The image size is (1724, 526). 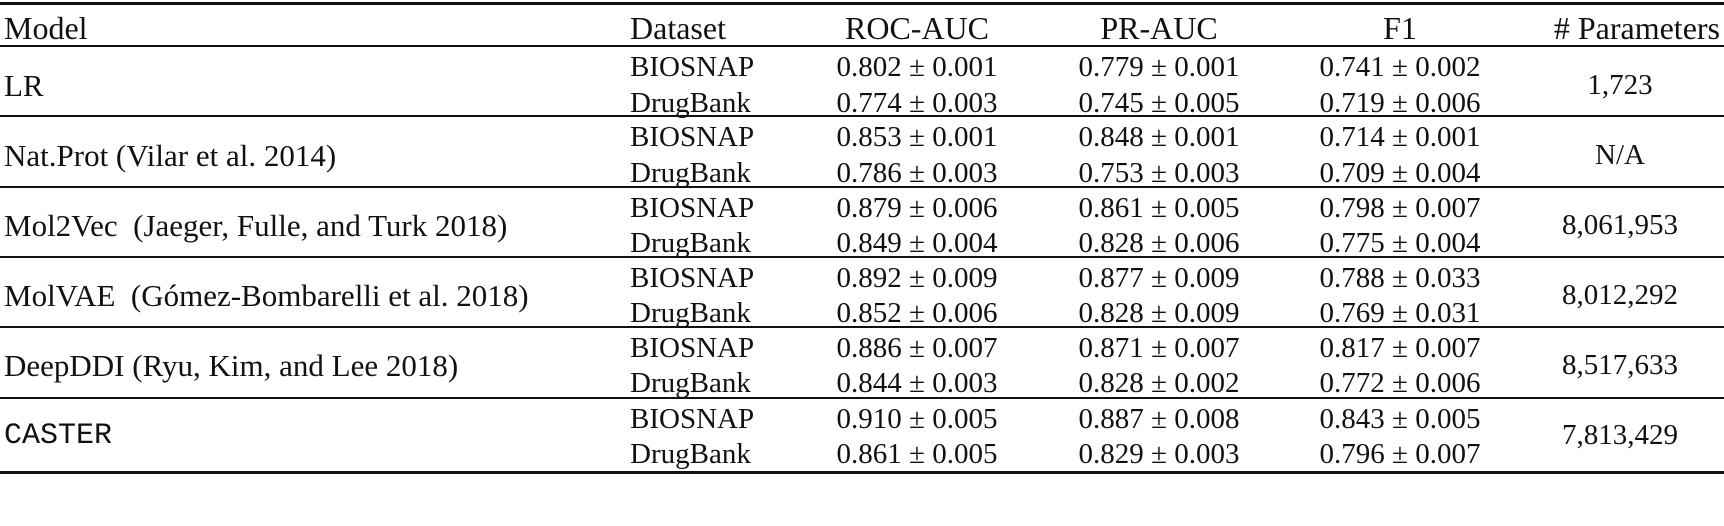 What do you see at coordinates (1159, 137) in the screenshot?
I see `pr-auc-value: 0.848 ± 0.001` at bounding box center [1159, 137].